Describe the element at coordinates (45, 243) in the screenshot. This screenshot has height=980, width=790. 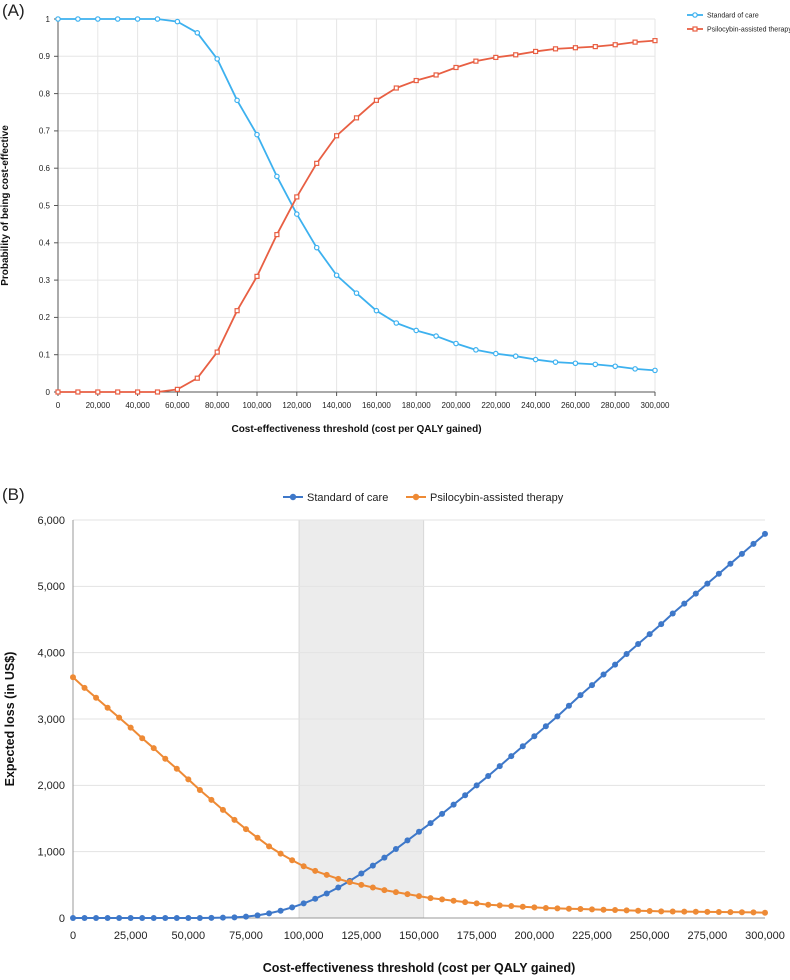
I see `y-tick-label: 0.4` at that location.